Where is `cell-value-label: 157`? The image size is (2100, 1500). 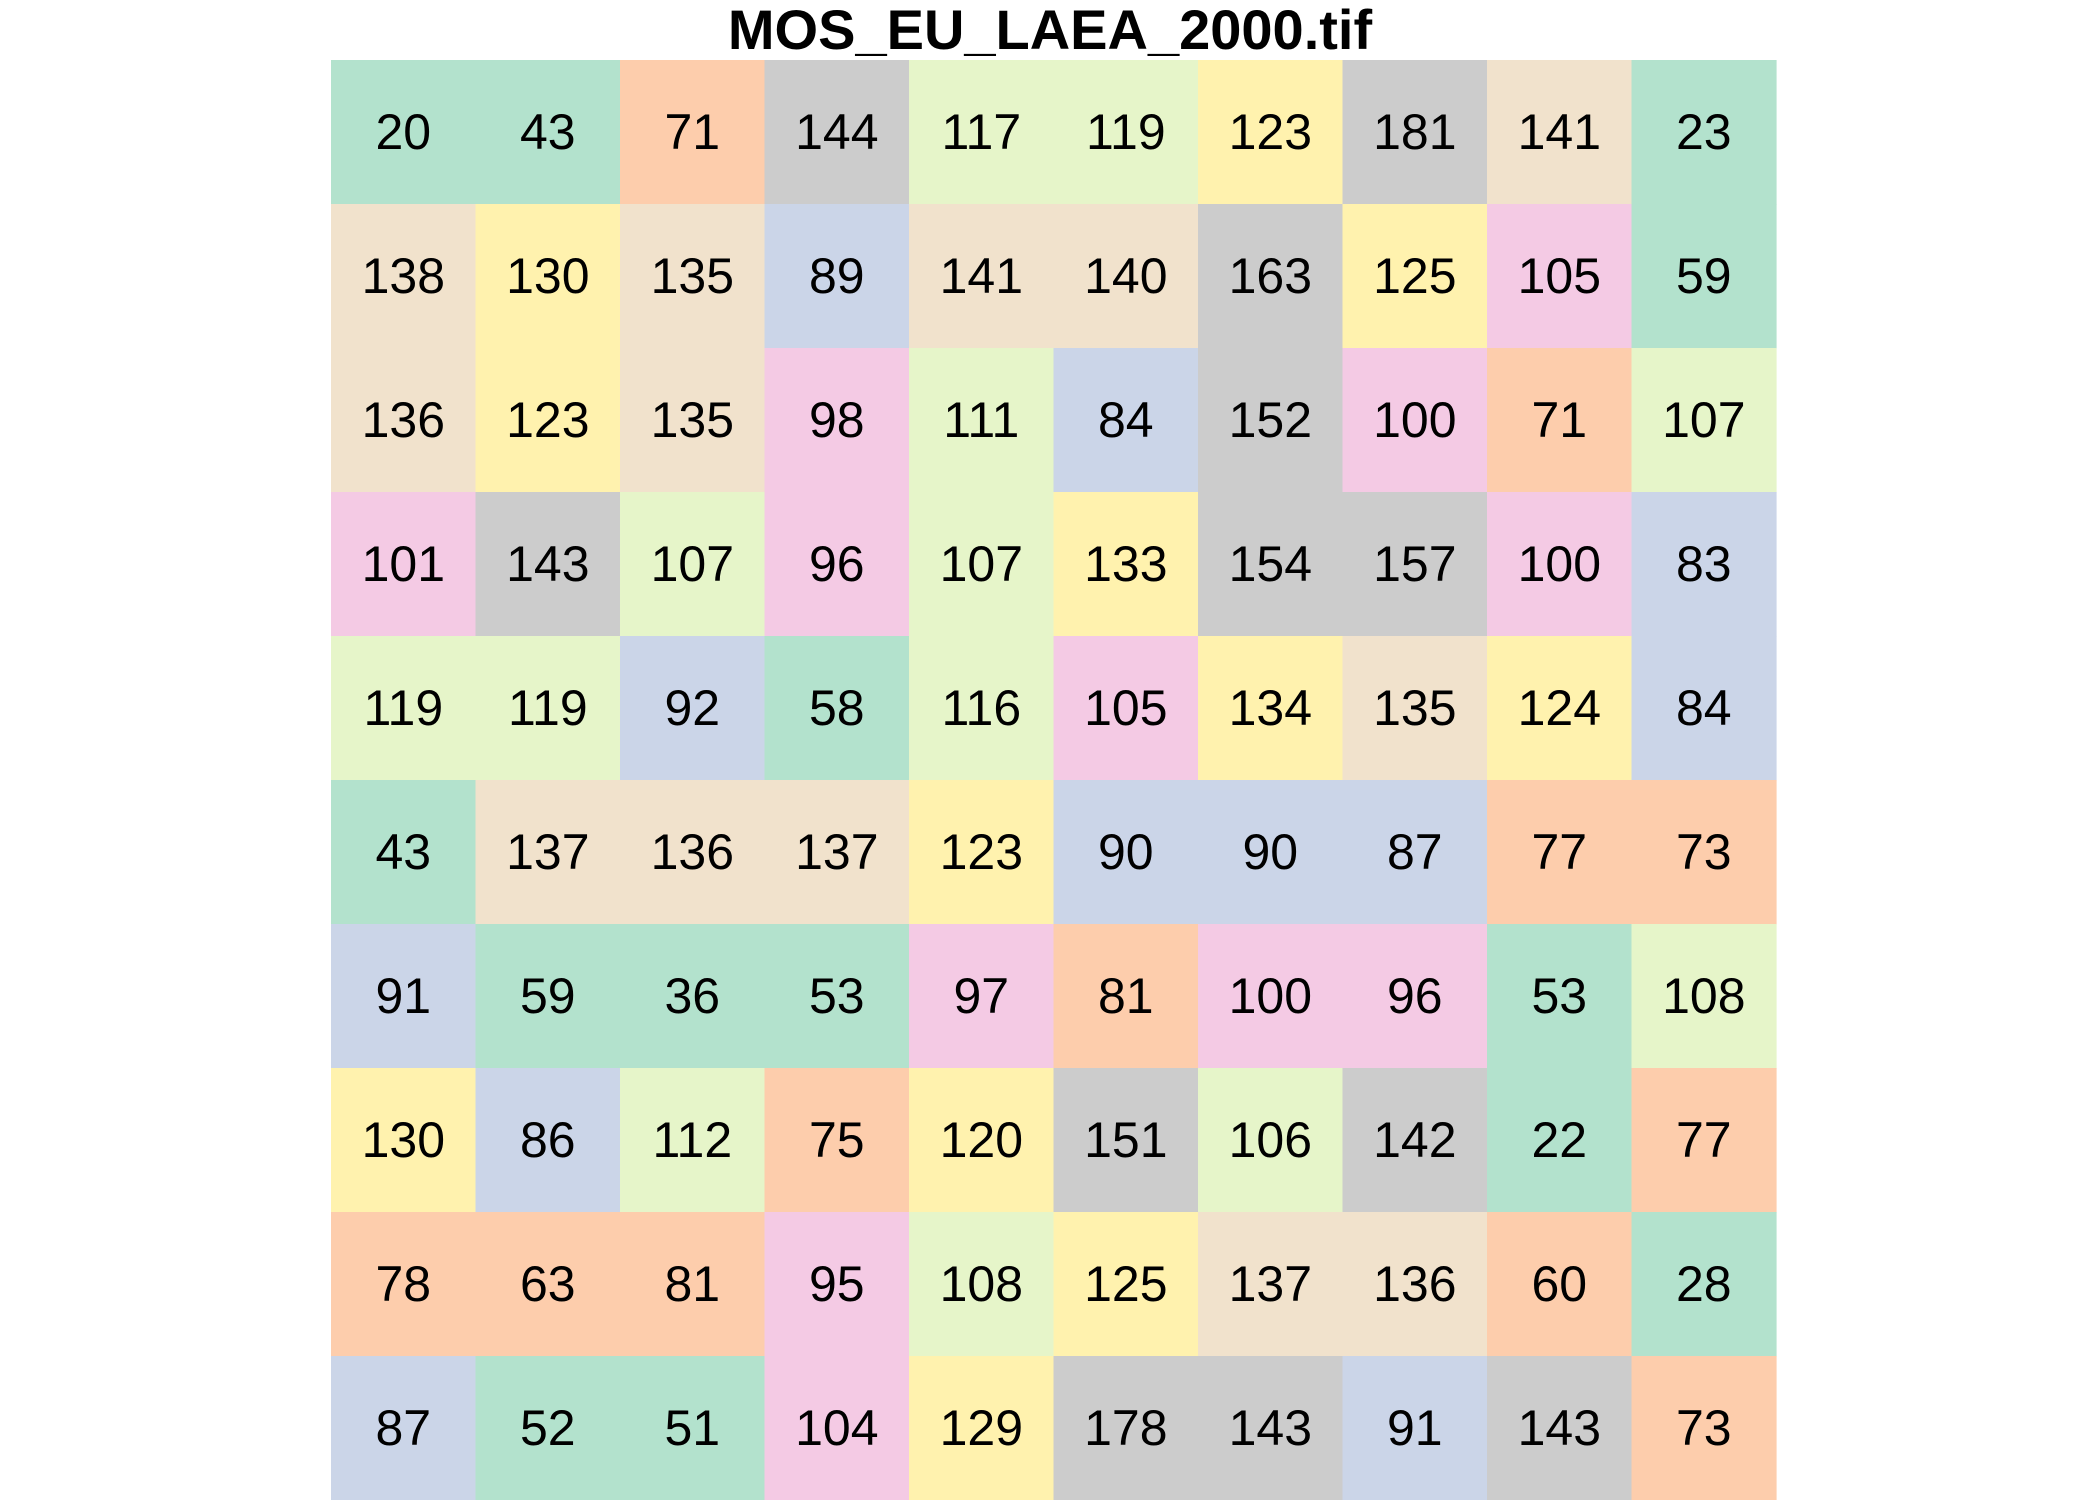
cell-value-label: 157 is located at coordinates (1414, 564).